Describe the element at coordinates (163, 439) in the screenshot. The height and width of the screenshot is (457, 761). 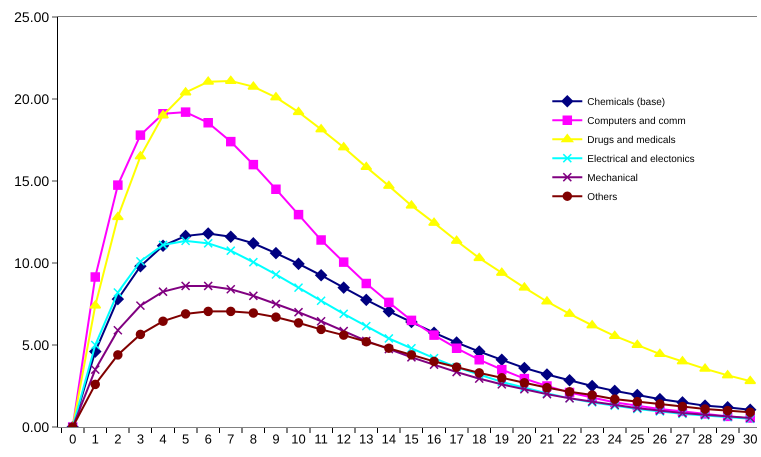
I see `x-tick-label: 4` at that location.